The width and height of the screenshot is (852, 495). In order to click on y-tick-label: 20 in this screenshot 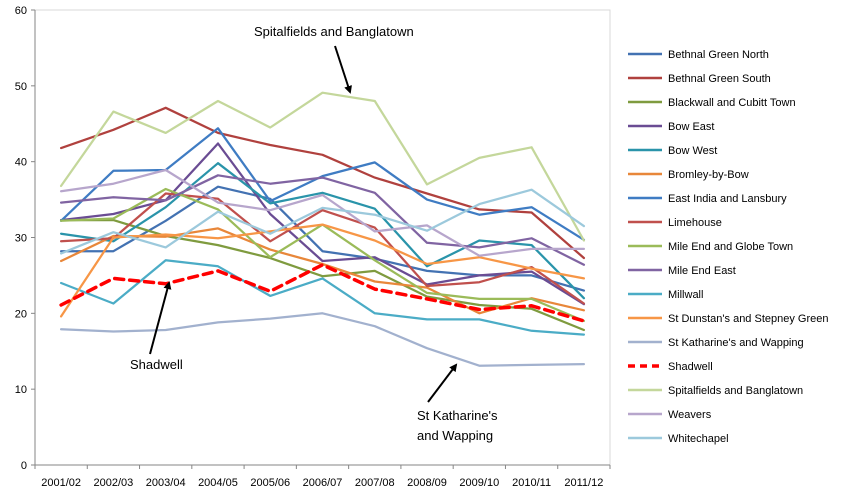, I will do `click(21, 314)`.